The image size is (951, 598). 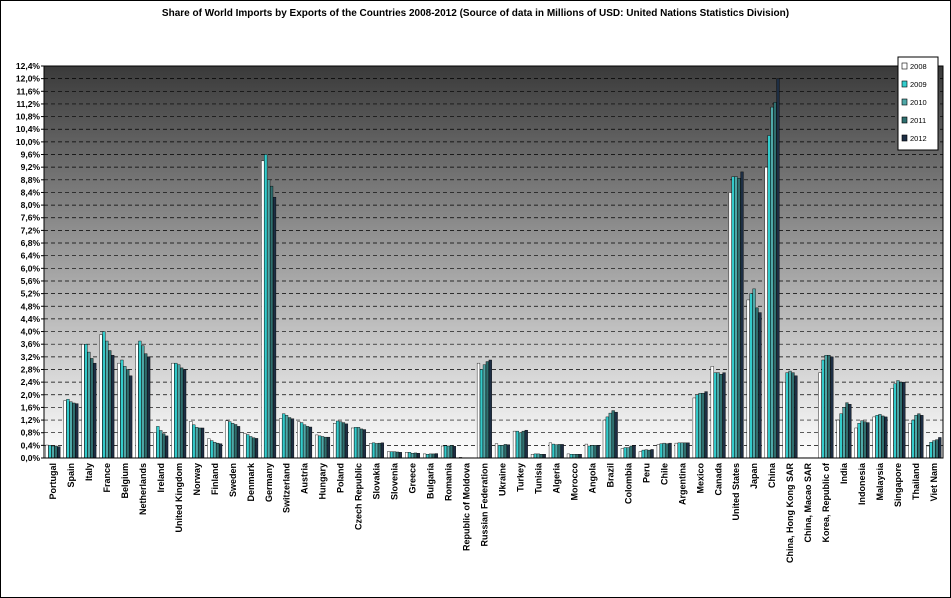 I want to click on x-tick-label: United States, so click(x=736, y=492).